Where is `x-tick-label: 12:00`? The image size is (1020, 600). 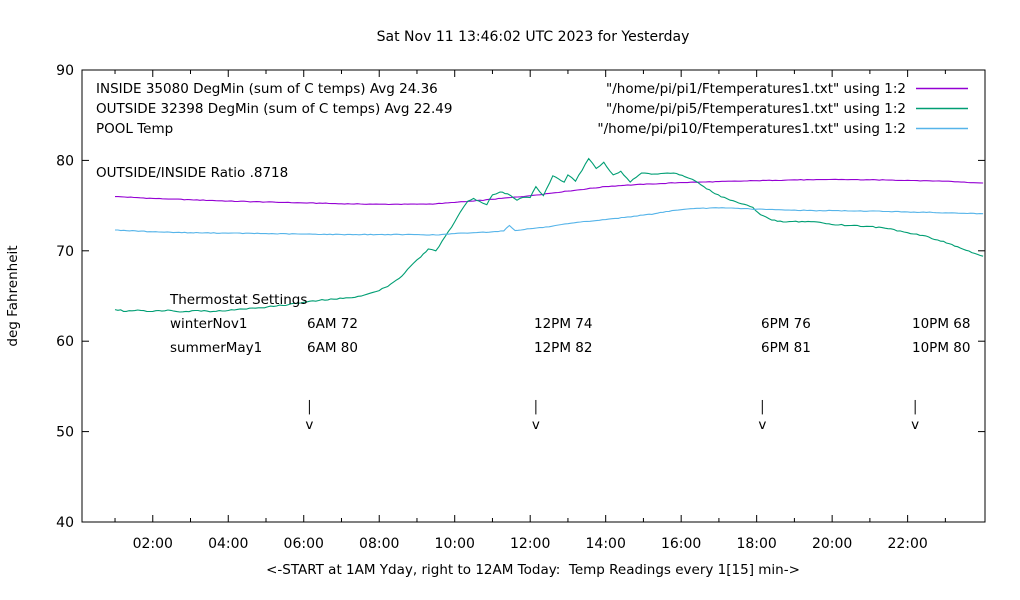
x-tick-label: 12:00 is located at coordinates (530, 544).